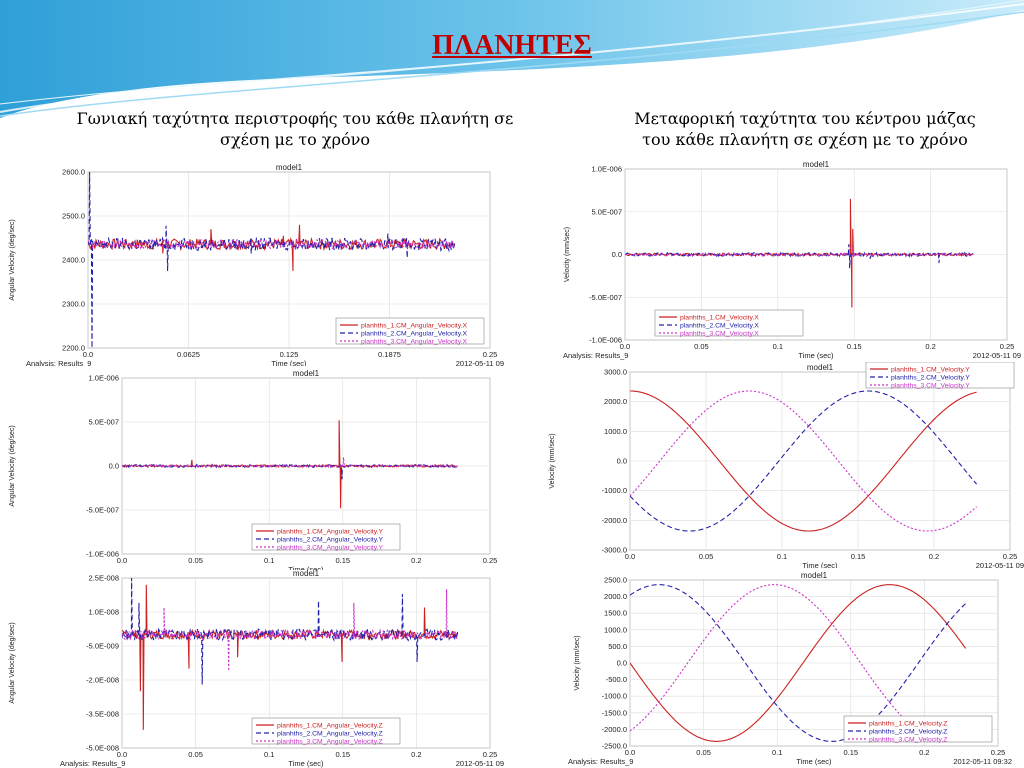  What do you see at coordinates (330, 726) in the screenshot?
I see `legend-entry: planhths_1.CM_Angular_Velocity.Z` at bounding box center [330, 726].